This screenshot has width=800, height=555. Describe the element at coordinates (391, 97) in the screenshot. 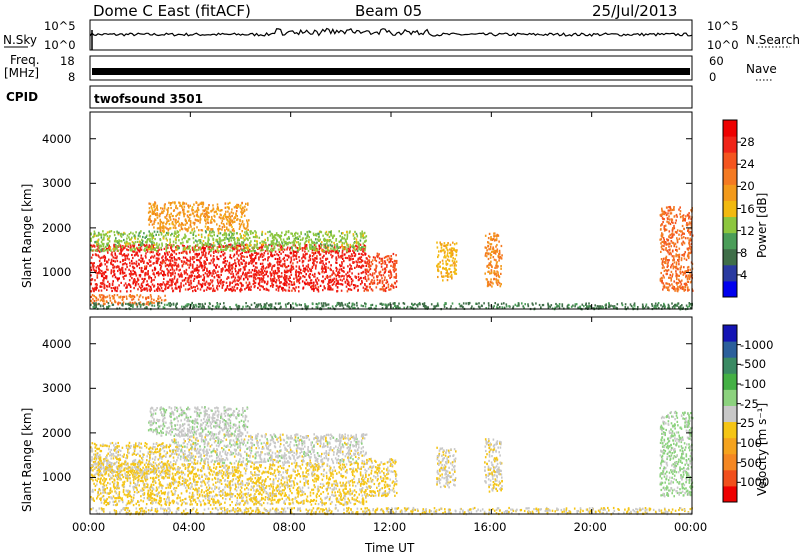

I see `cpid-strip-frame` at that location.